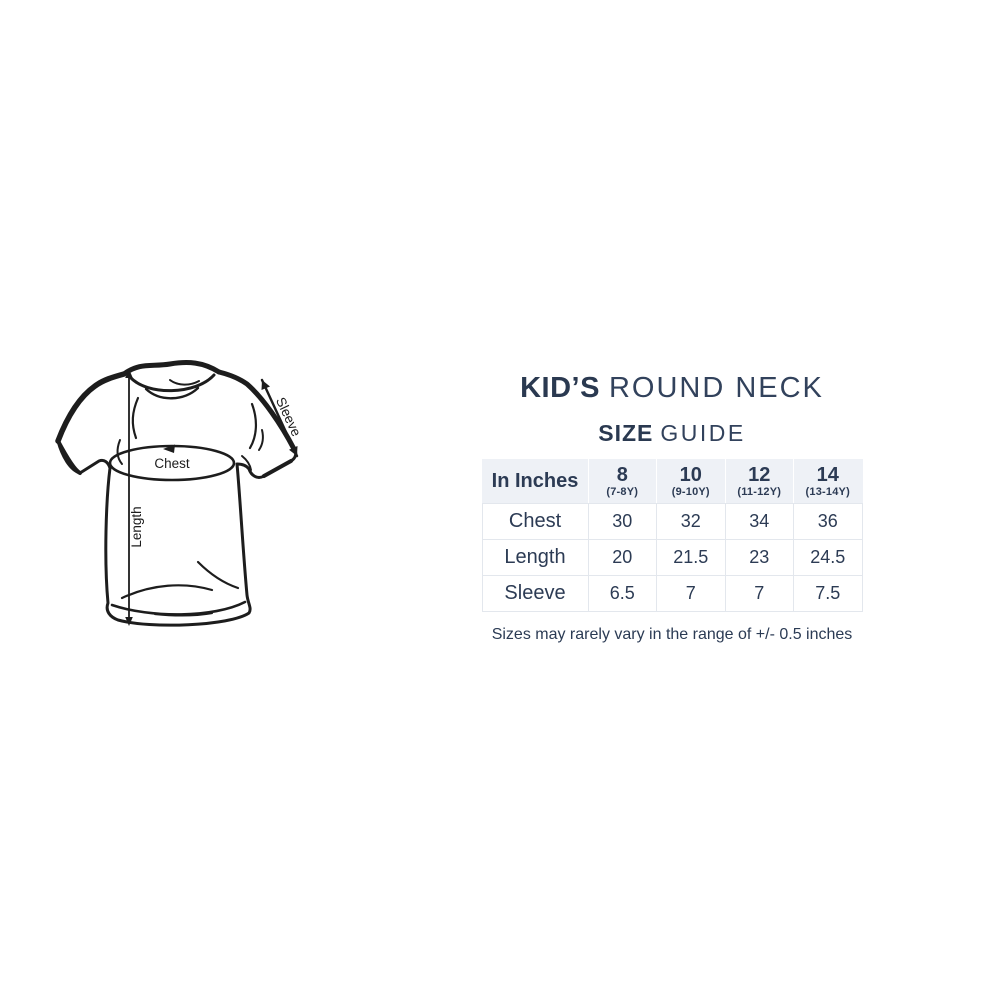  What do you see at coordinates (265, 385) in the screenshot?
I see `sleeve-arrow-top-icon` at bounding box center [265, 385].